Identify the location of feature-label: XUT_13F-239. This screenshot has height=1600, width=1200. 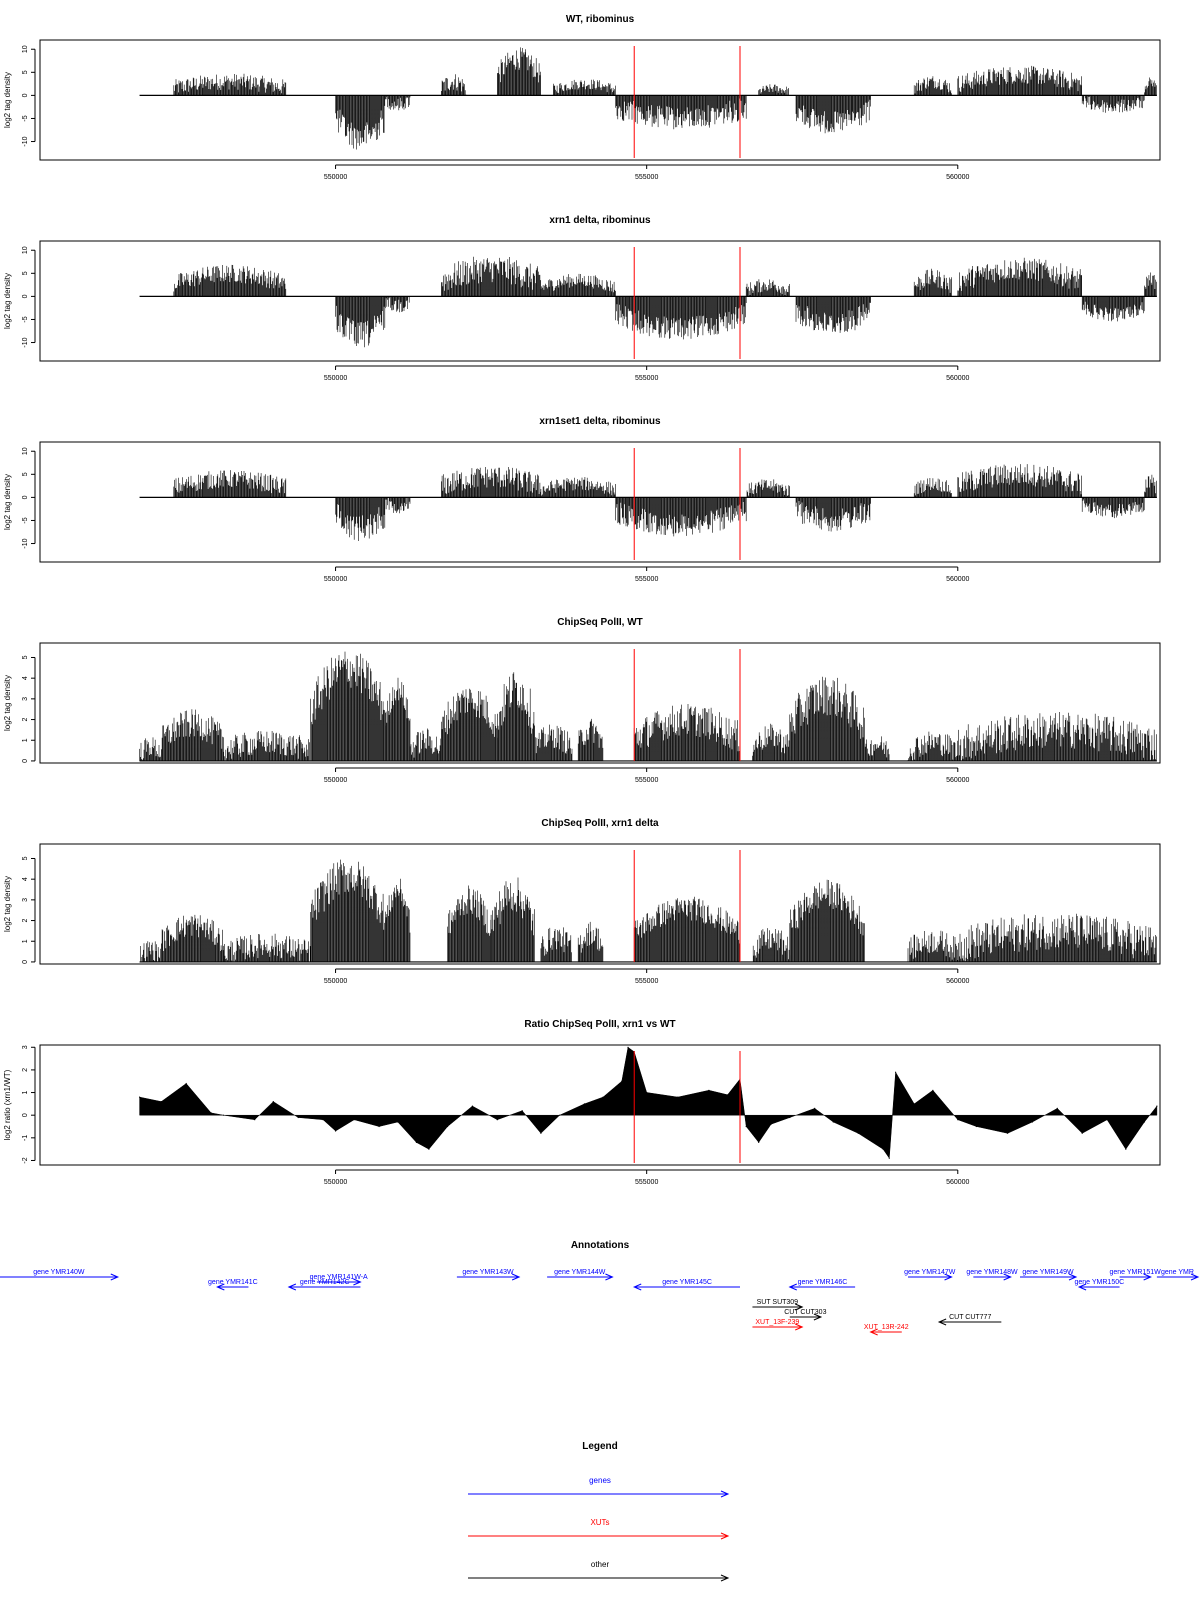
(777, 1322).